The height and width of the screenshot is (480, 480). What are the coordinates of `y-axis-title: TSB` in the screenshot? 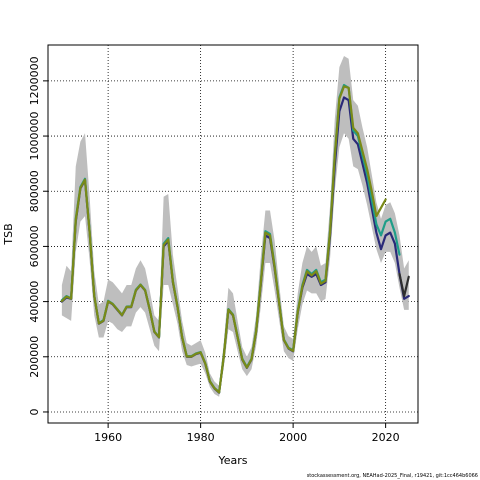 It's located at (8, 234).